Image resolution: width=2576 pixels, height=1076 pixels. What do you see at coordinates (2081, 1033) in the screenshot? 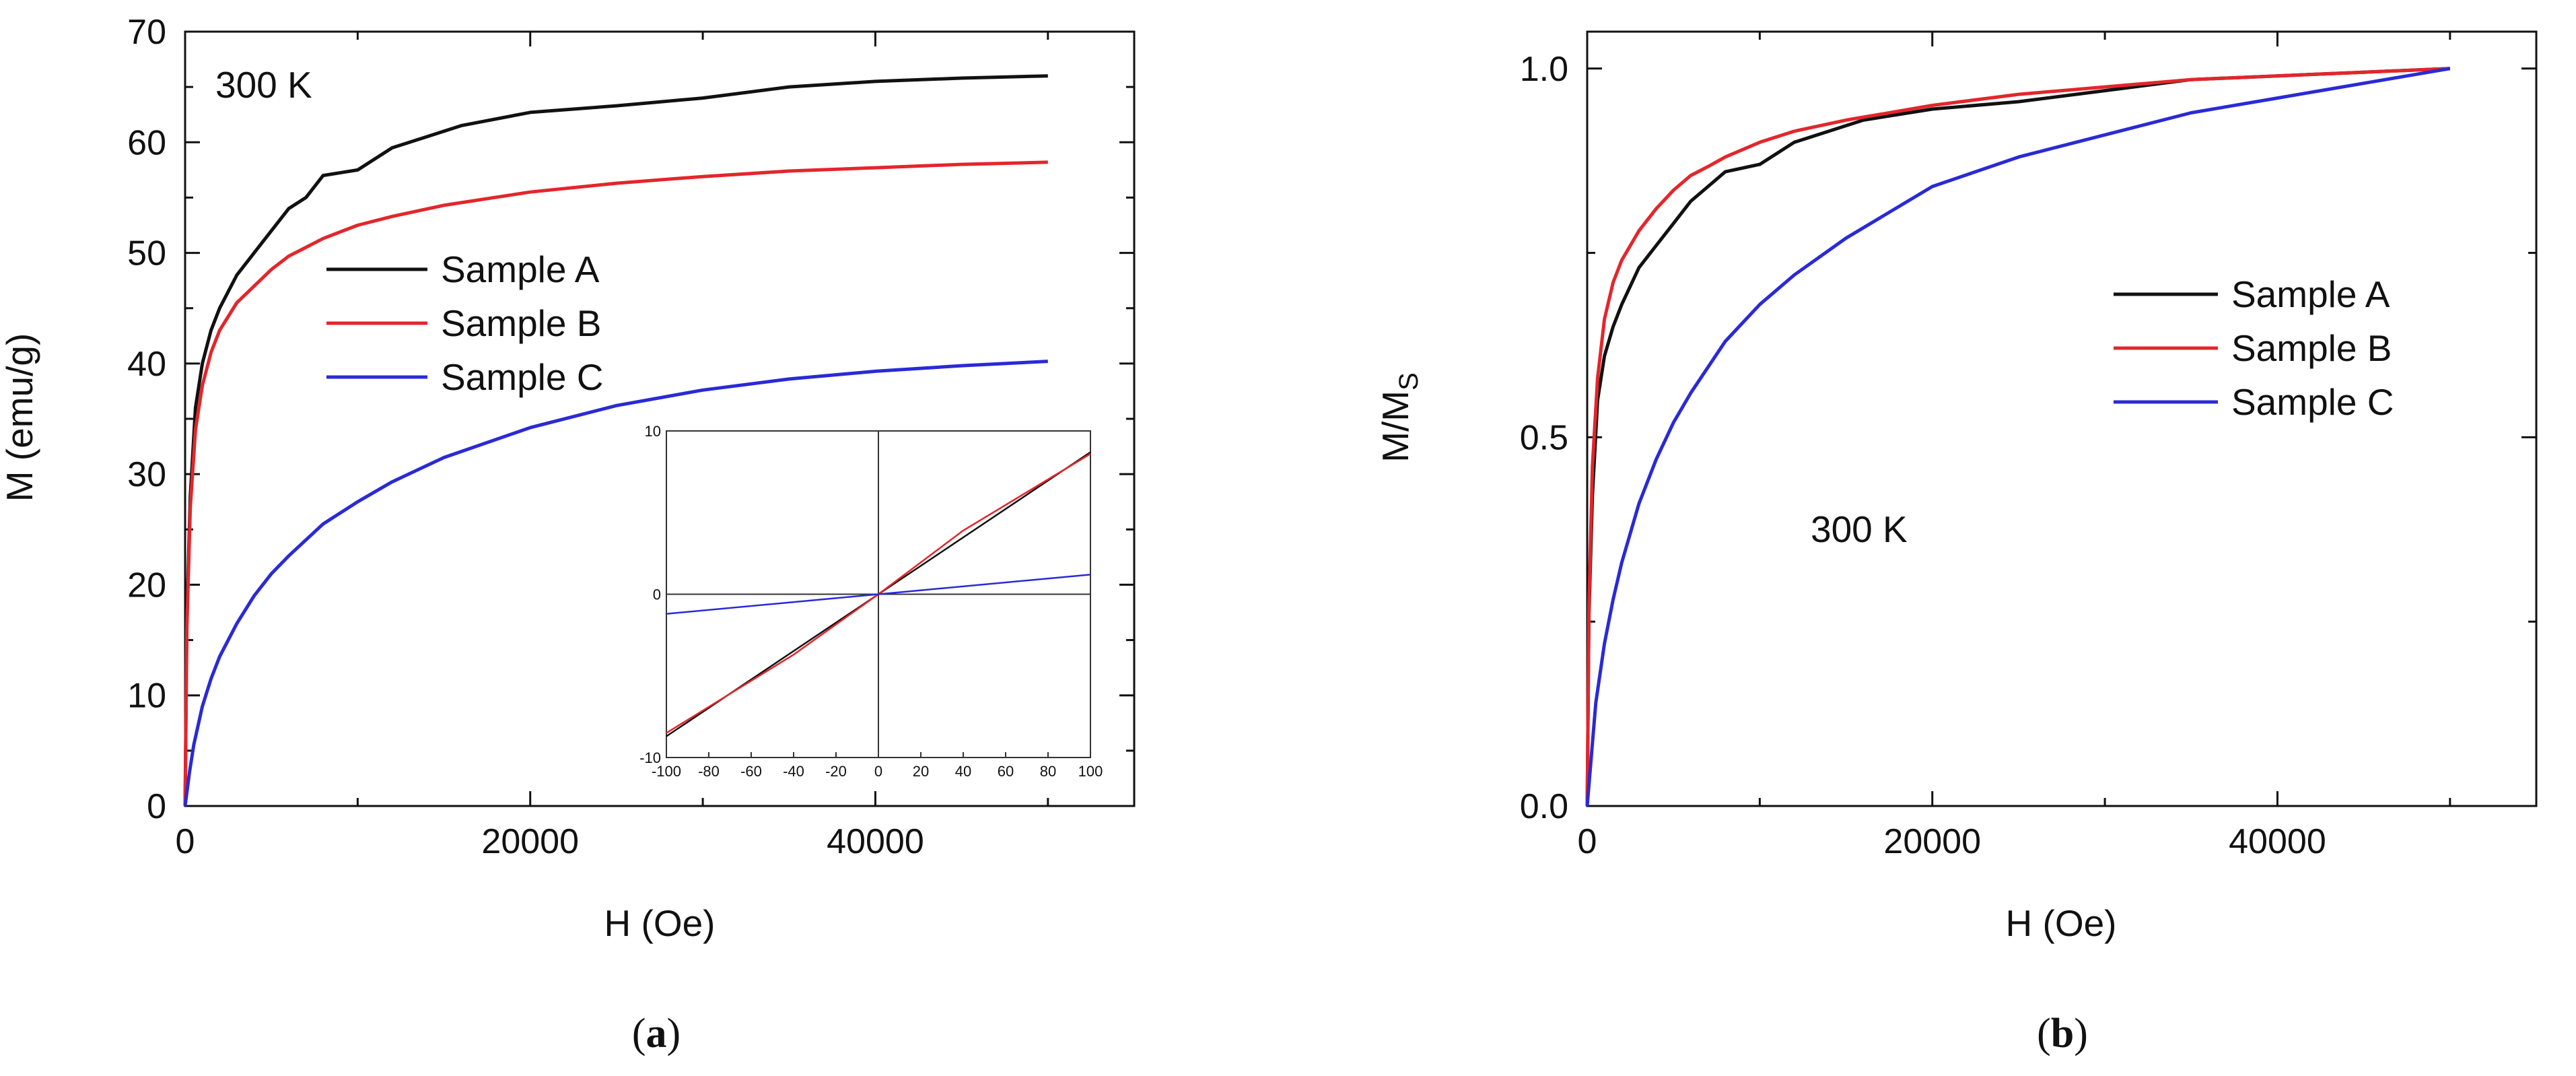
I see `b-caption-close-paren: )` at bounding box center [2081, 1033].